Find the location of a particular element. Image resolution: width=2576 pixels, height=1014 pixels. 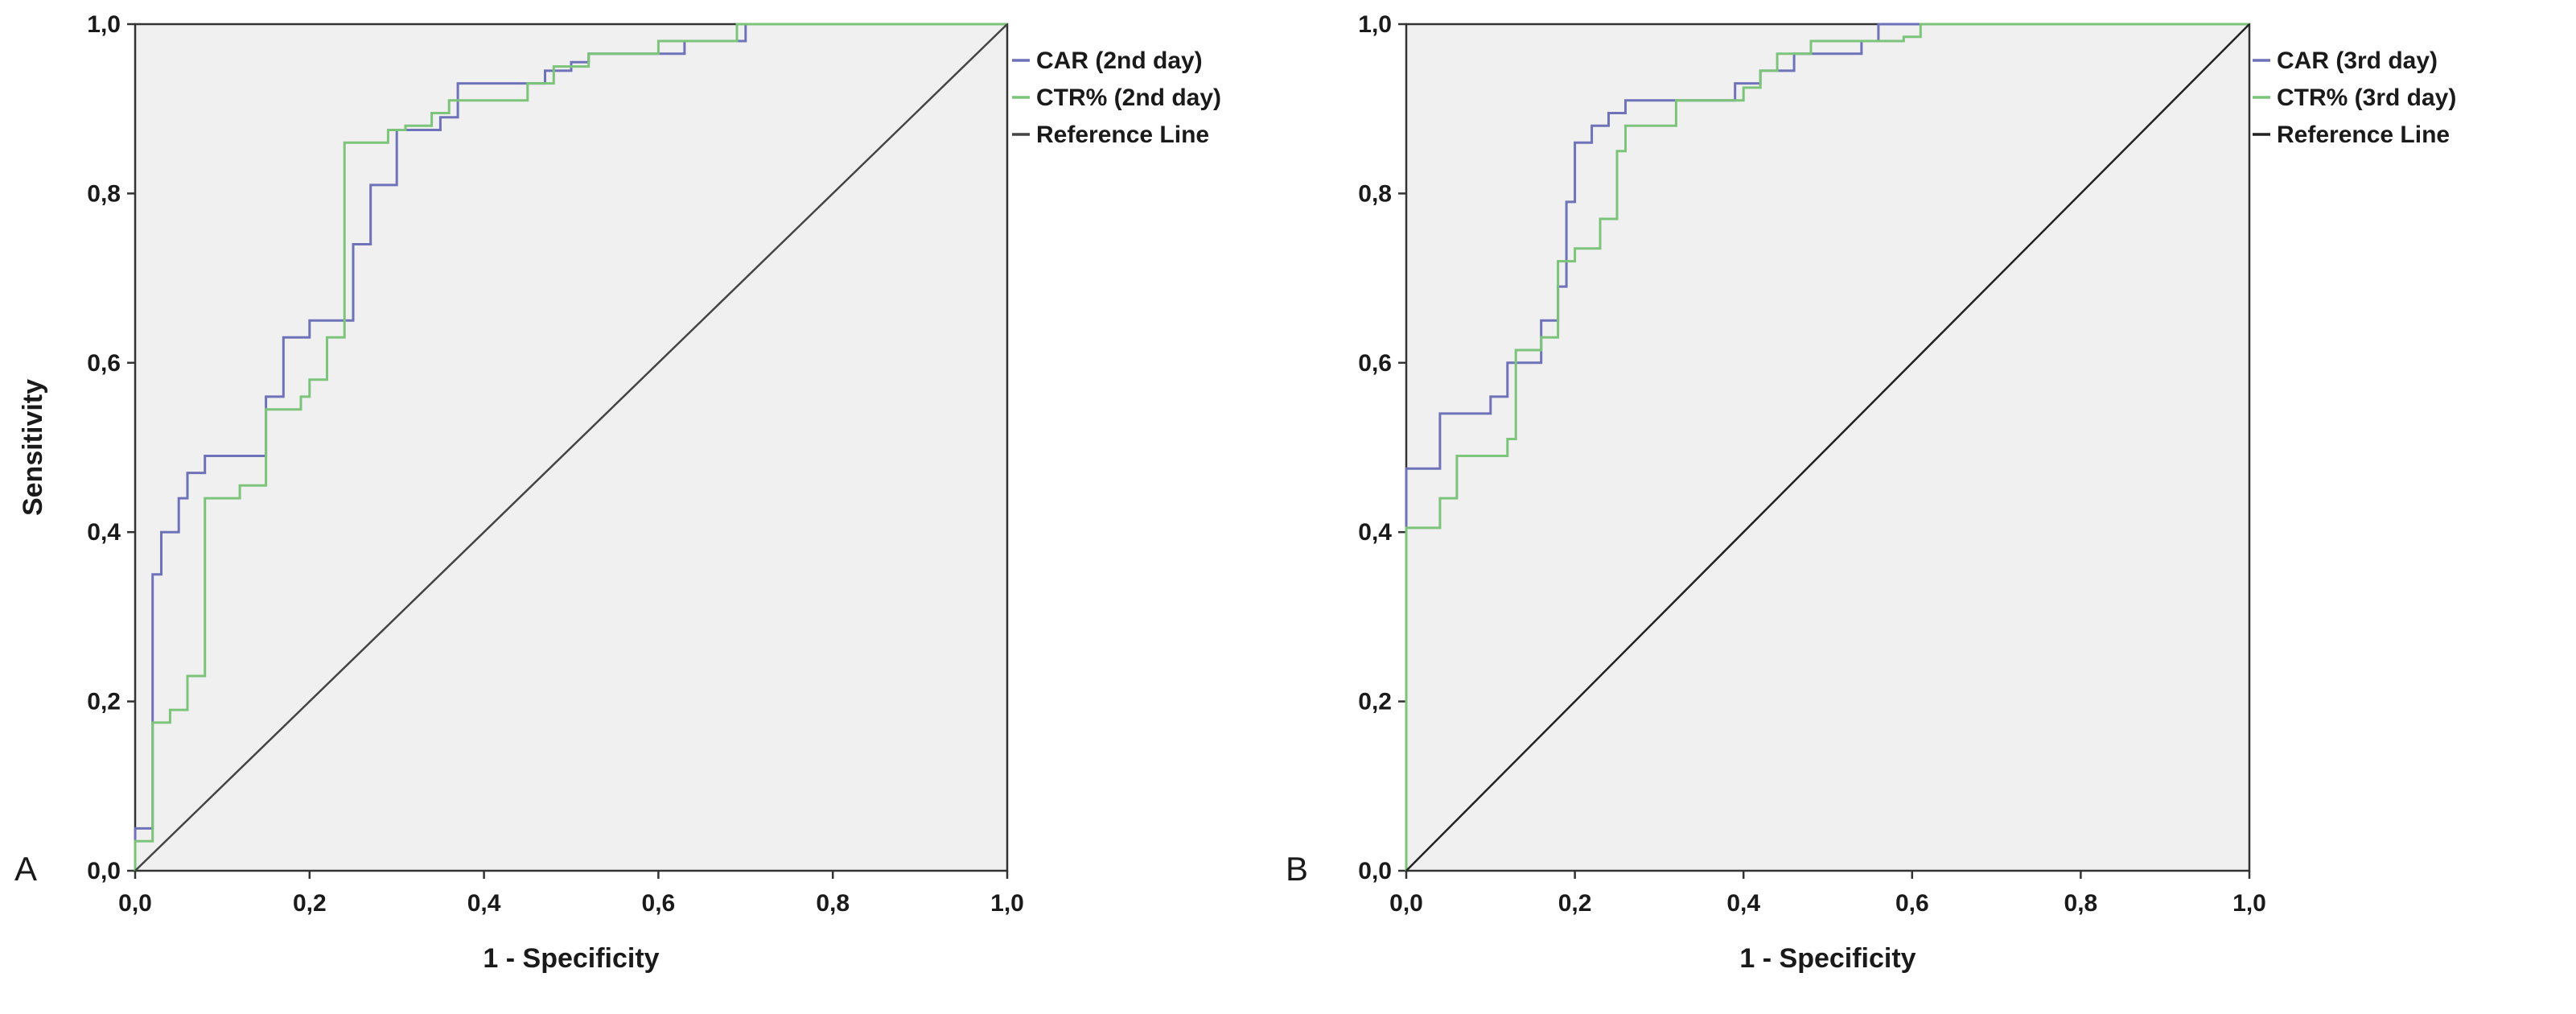

legend-label: CAR (2nd day) is located at coordinates (1119, 60).